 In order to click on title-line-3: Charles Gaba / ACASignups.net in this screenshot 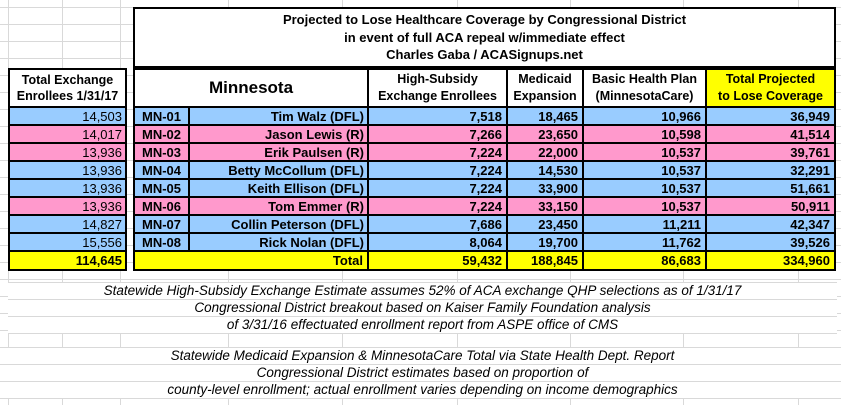, I will do `click(484, 55)`.